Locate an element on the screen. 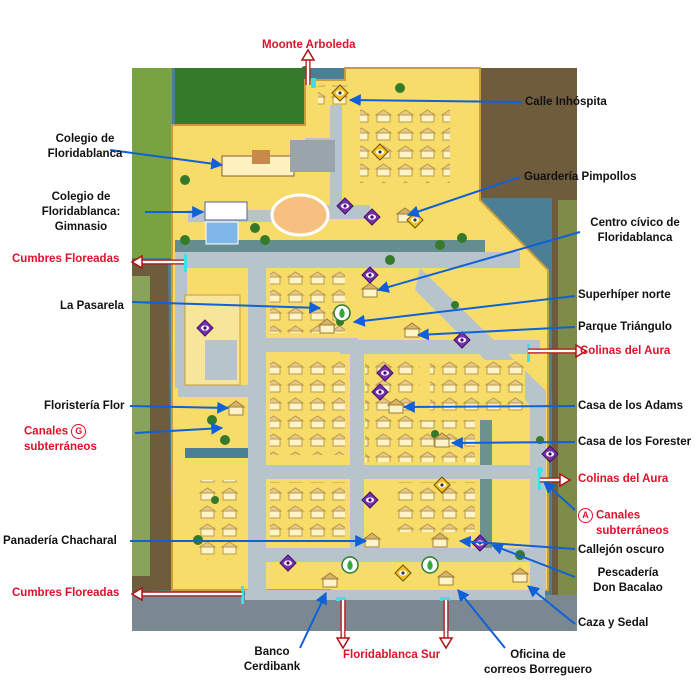 Image resolution: width=700 pixels, height=700 pixels. label-callejon-oscuro: Callejón oscuro is located at coordinates (621, 550).